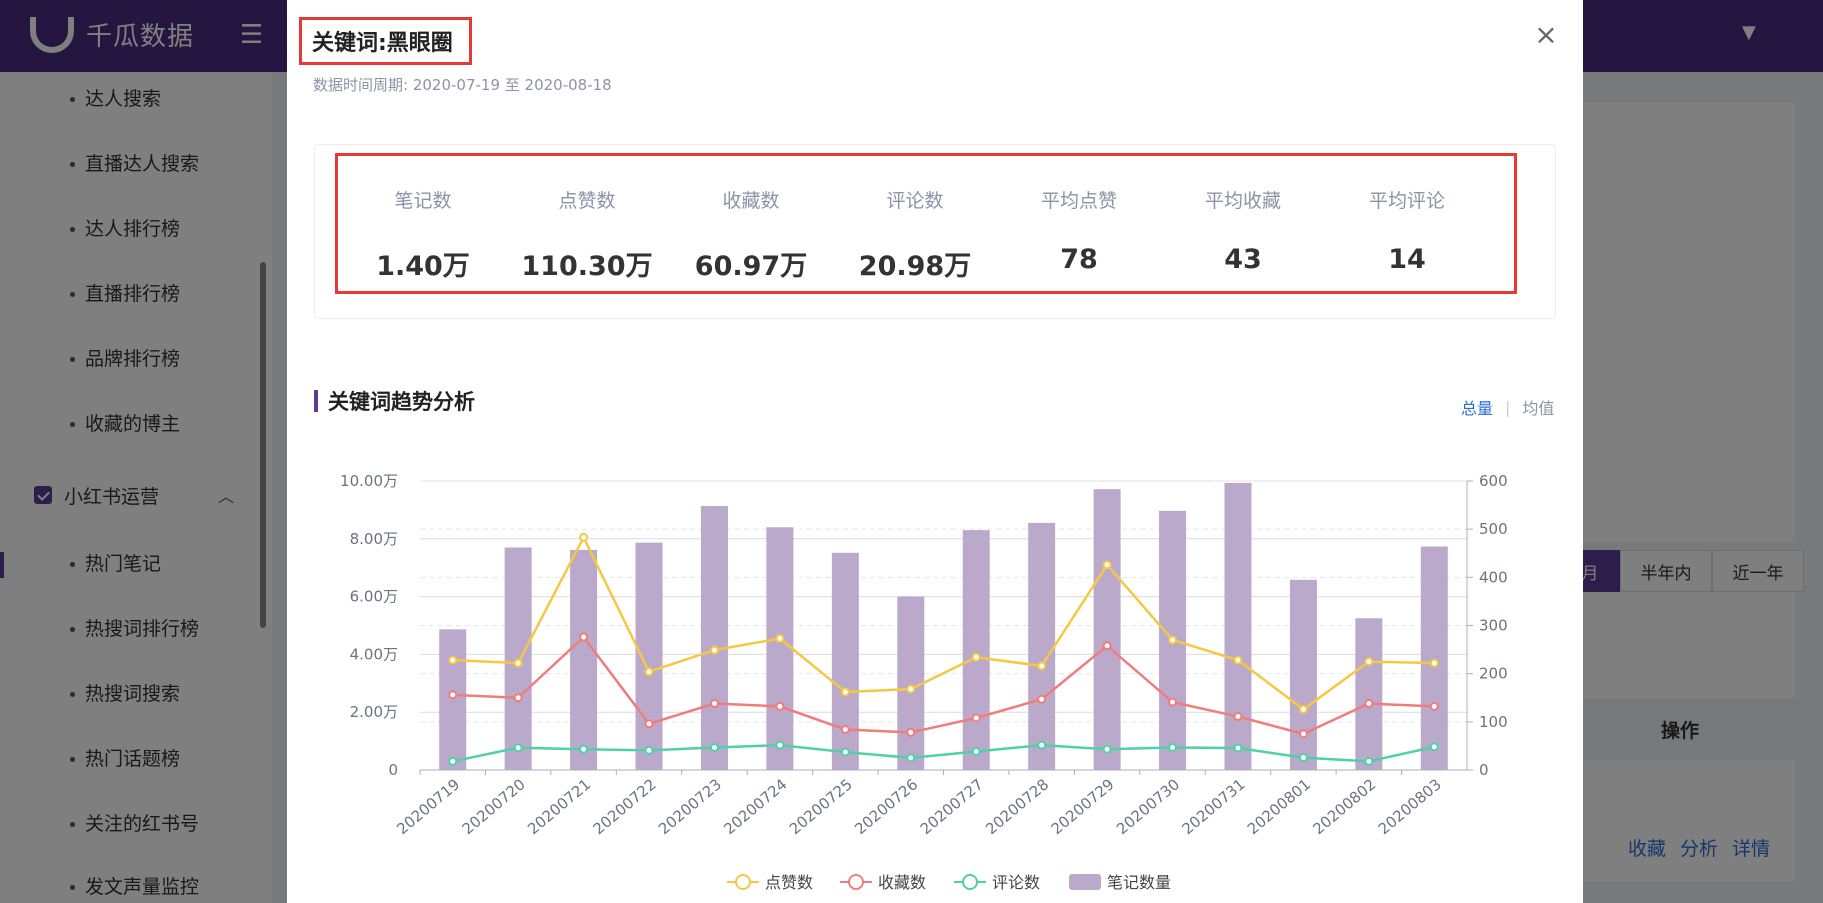  What do you see at coordinates (789, 882) in the screenshot?
I see `legend-label: 点赞数` at bounding box center [789, 882].